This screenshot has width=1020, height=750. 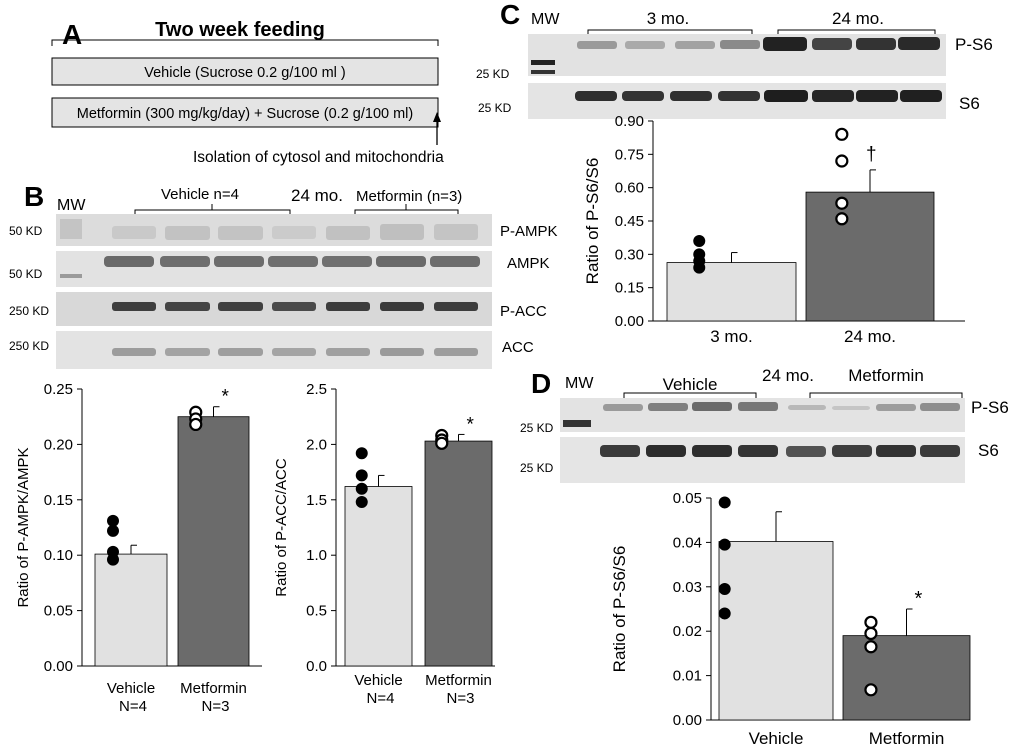 I want to click on blot-ampk-name: AMPK, so click(x=528, y=263).